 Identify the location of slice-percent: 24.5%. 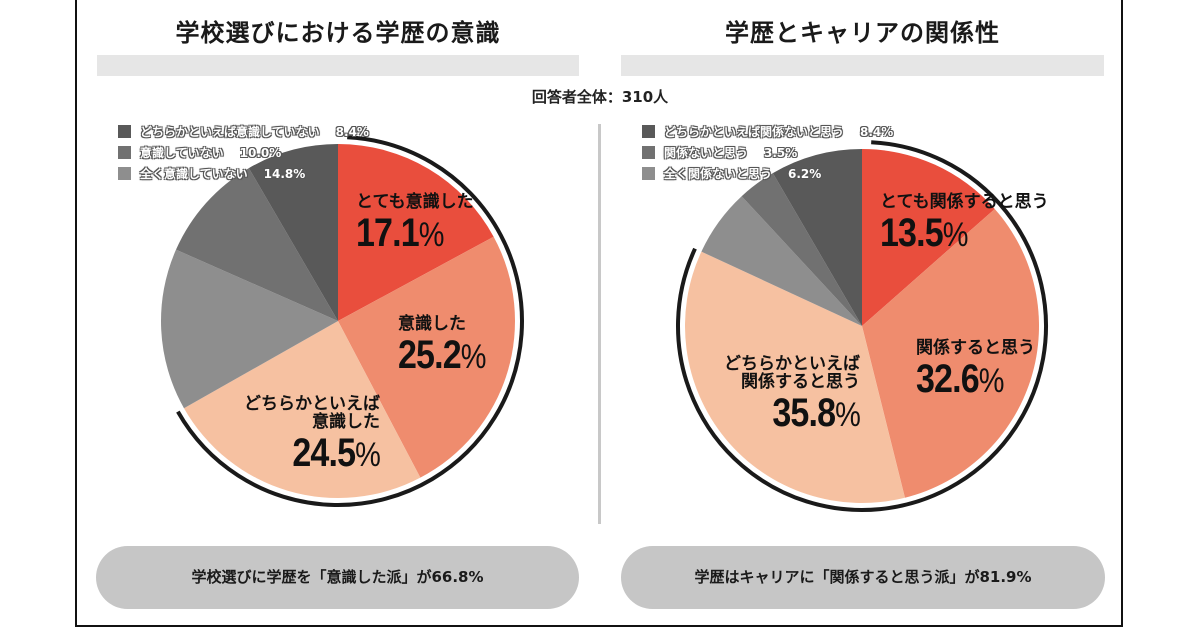
(295, 453).